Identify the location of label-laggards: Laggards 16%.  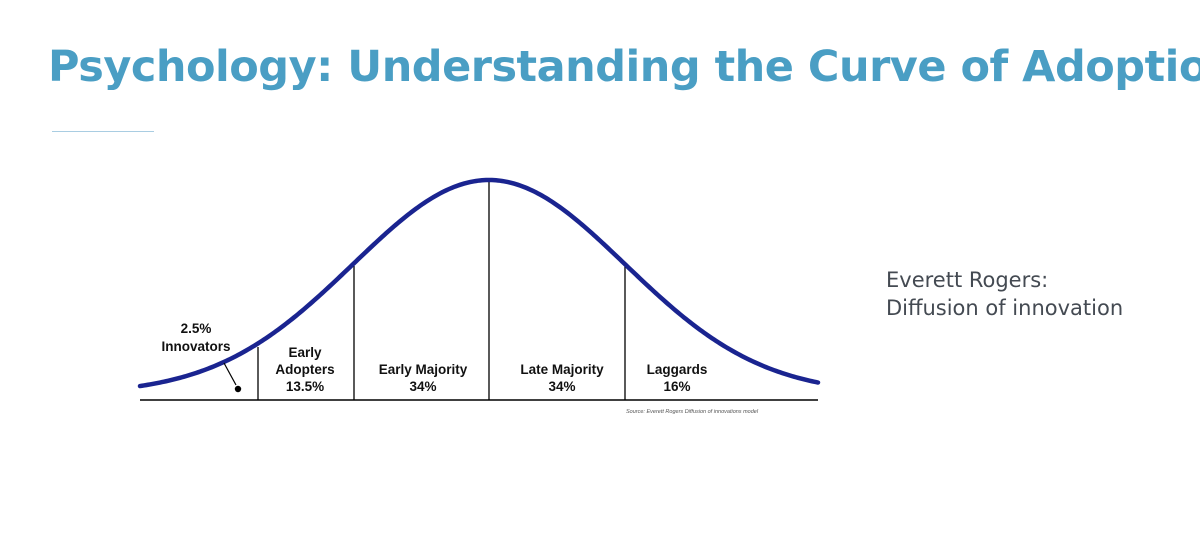
(677, 378).